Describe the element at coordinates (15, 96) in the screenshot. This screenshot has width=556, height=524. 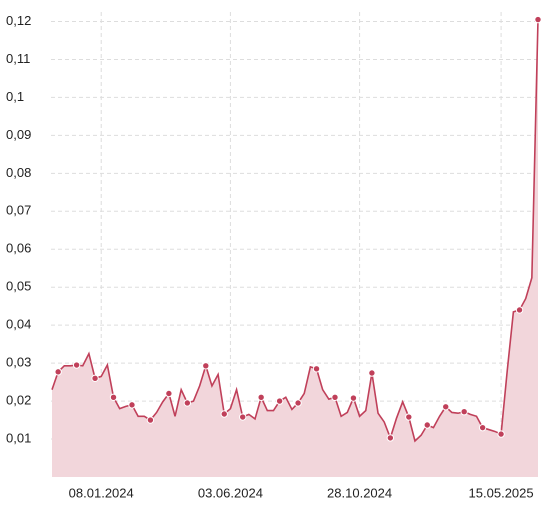
I see `y-tick-label: 0,1` at that location.